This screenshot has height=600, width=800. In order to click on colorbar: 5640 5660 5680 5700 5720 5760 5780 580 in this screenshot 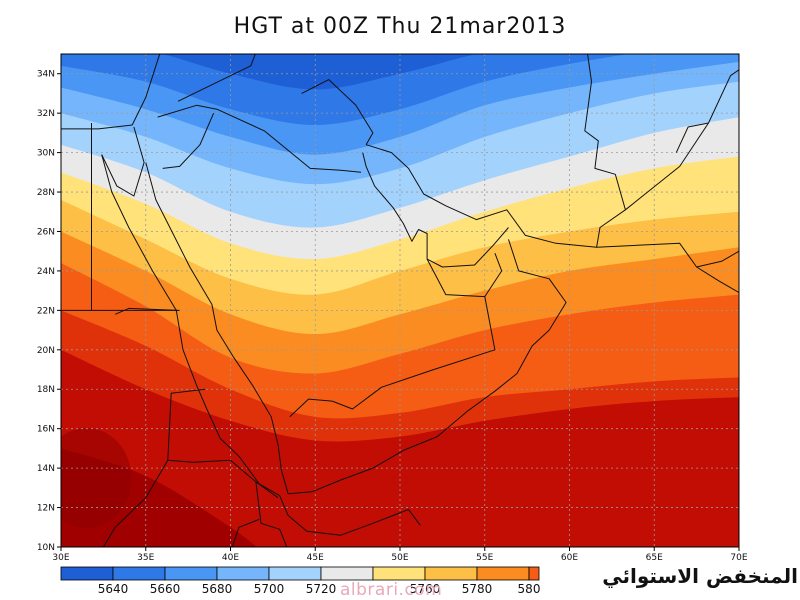, I will do `click(300, 581)`.